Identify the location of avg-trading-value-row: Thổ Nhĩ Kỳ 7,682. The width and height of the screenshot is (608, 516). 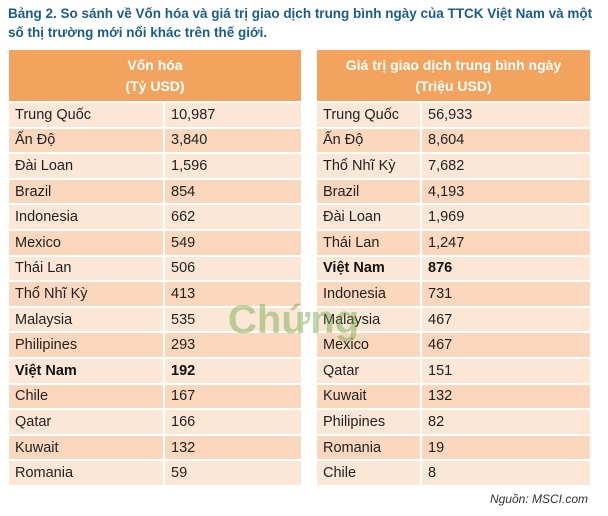
(454, 166).